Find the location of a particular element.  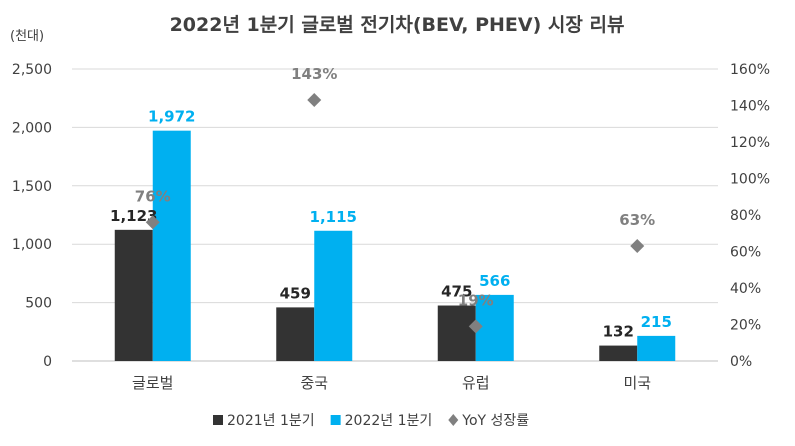

y2-tick-label: 40% is located at coordinates (745, 289).